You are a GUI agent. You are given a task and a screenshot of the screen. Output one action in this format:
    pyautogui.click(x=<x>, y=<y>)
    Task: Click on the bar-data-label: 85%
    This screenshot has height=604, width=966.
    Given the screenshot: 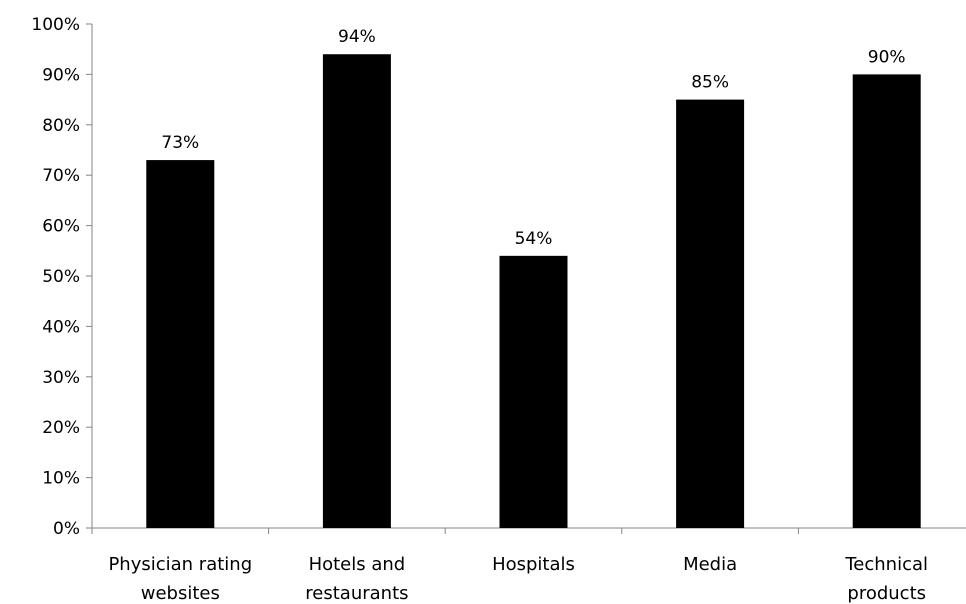 What is the action you would take?
    pyautogui.click(x=710, y=83)
    